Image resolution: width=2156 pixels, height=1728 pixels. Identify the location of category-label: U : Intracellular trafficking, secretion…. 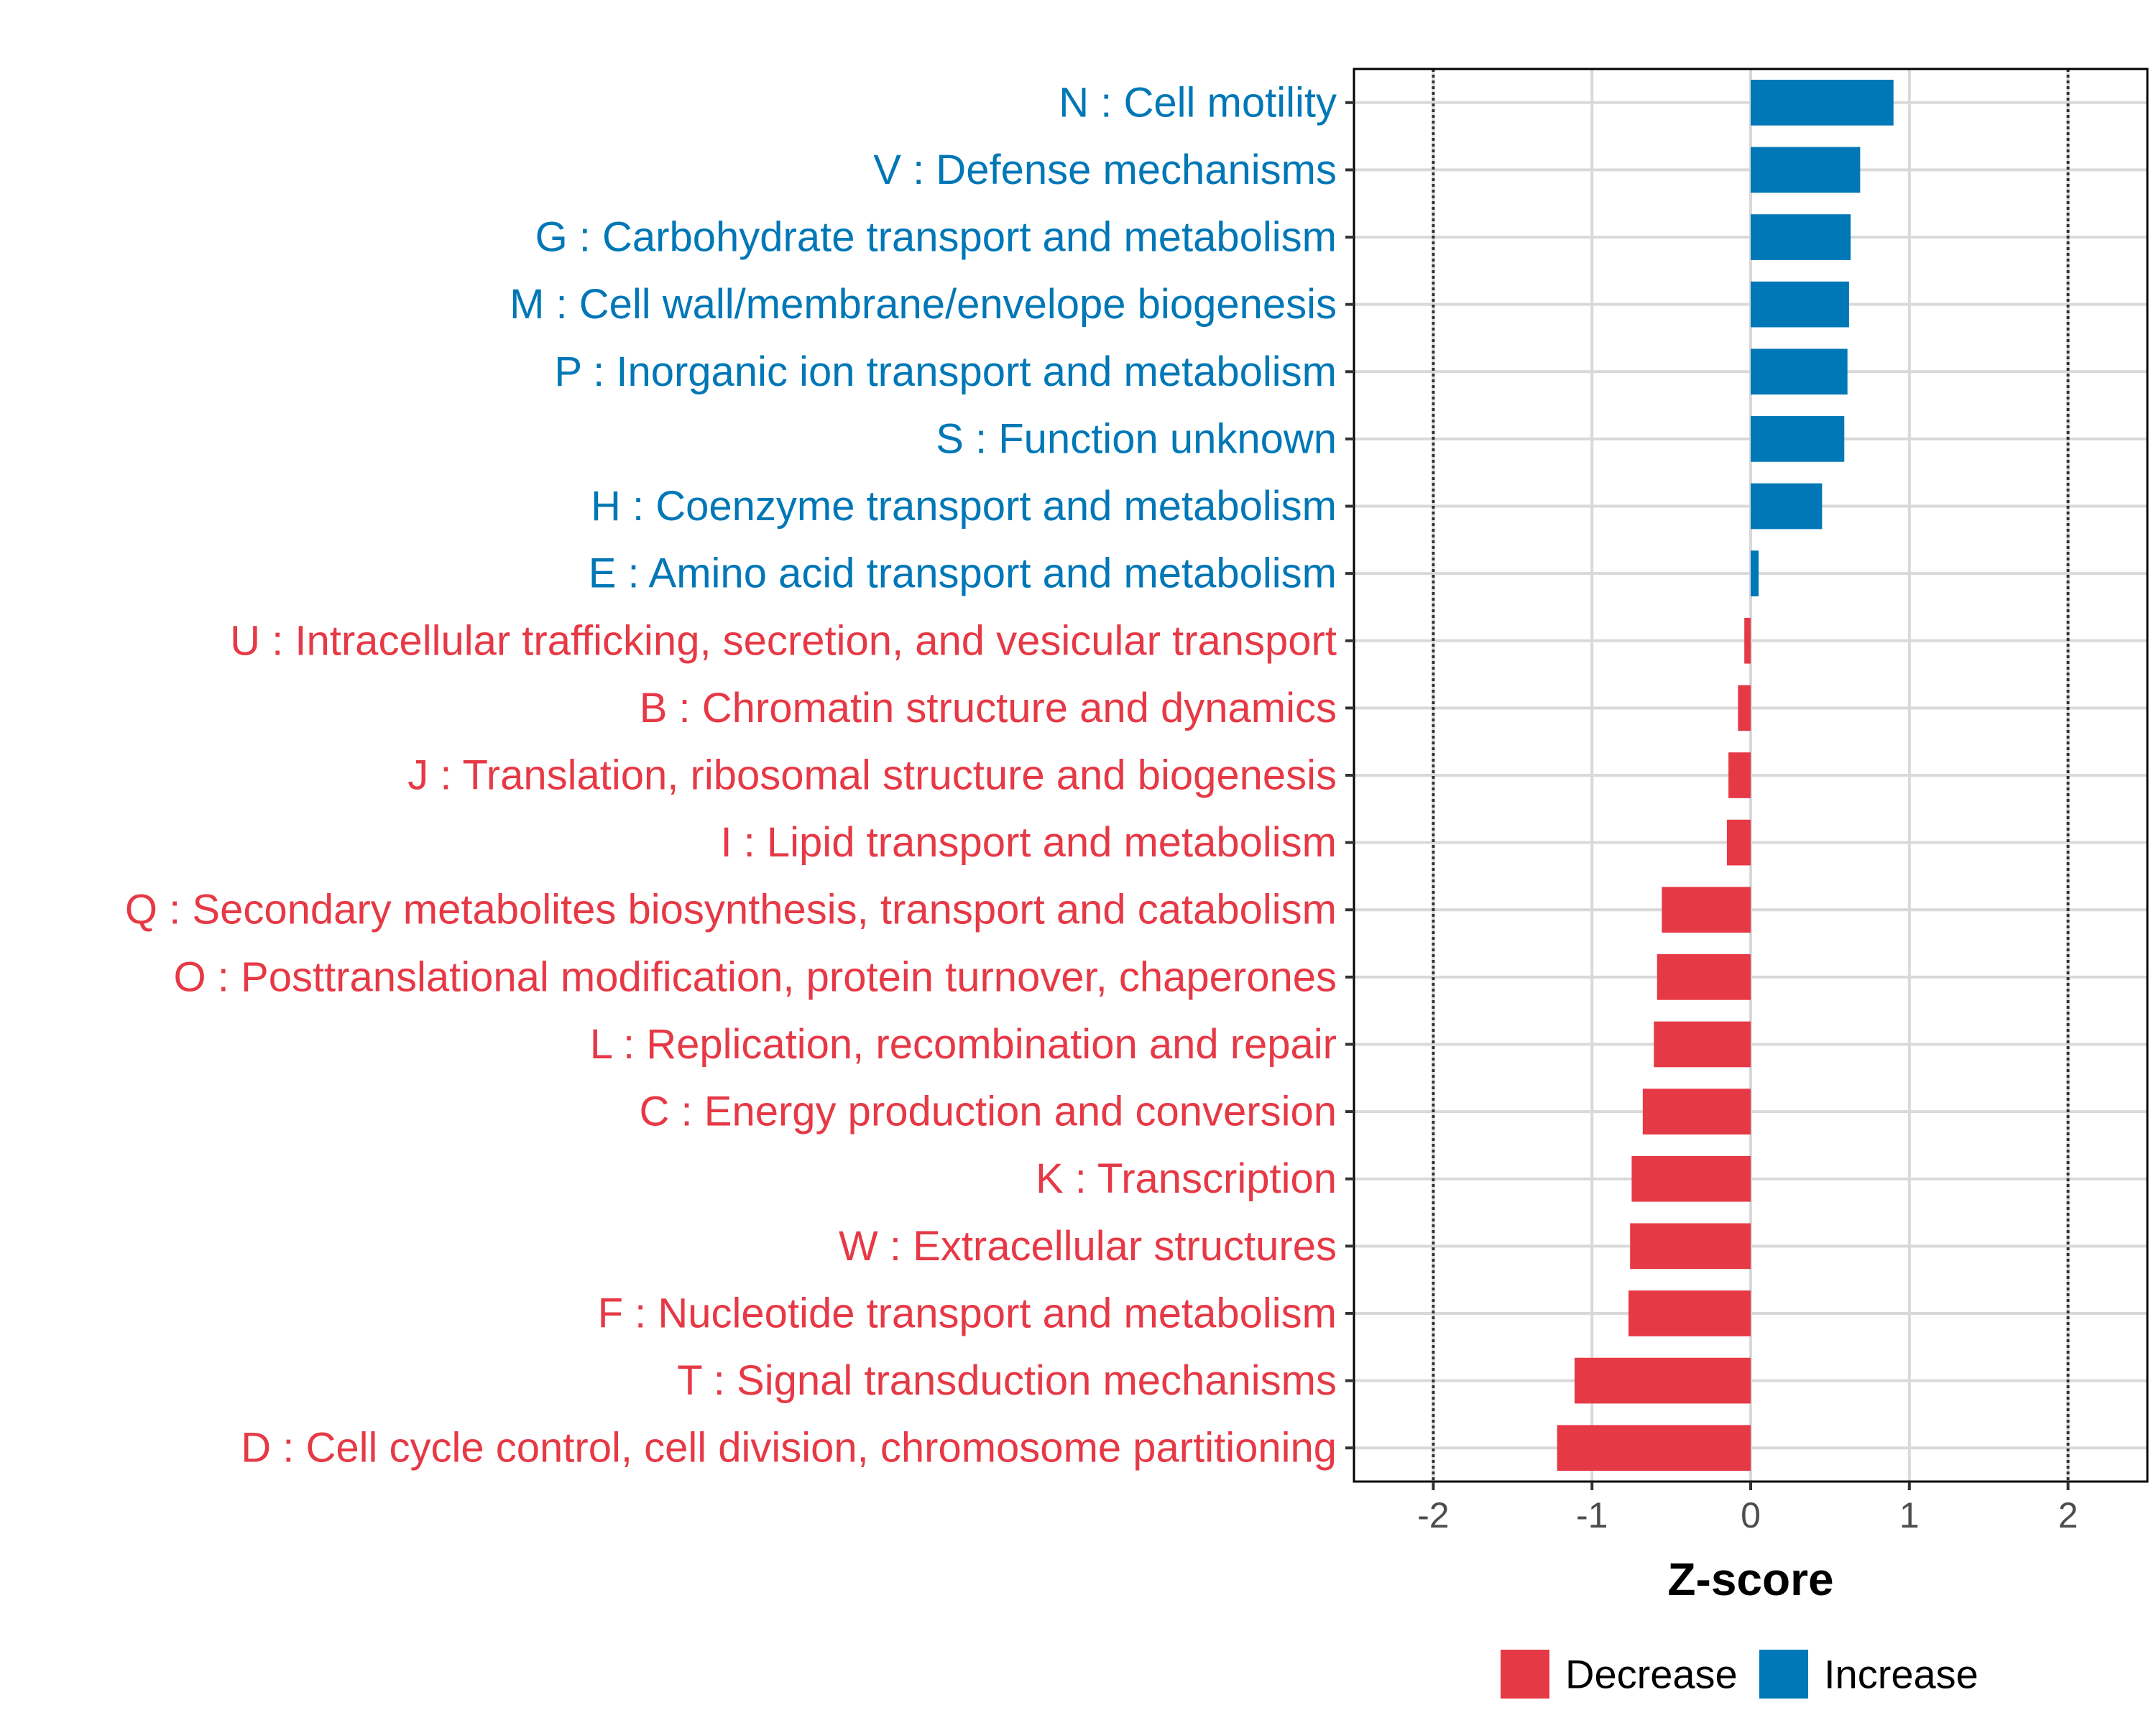
(784, 640).